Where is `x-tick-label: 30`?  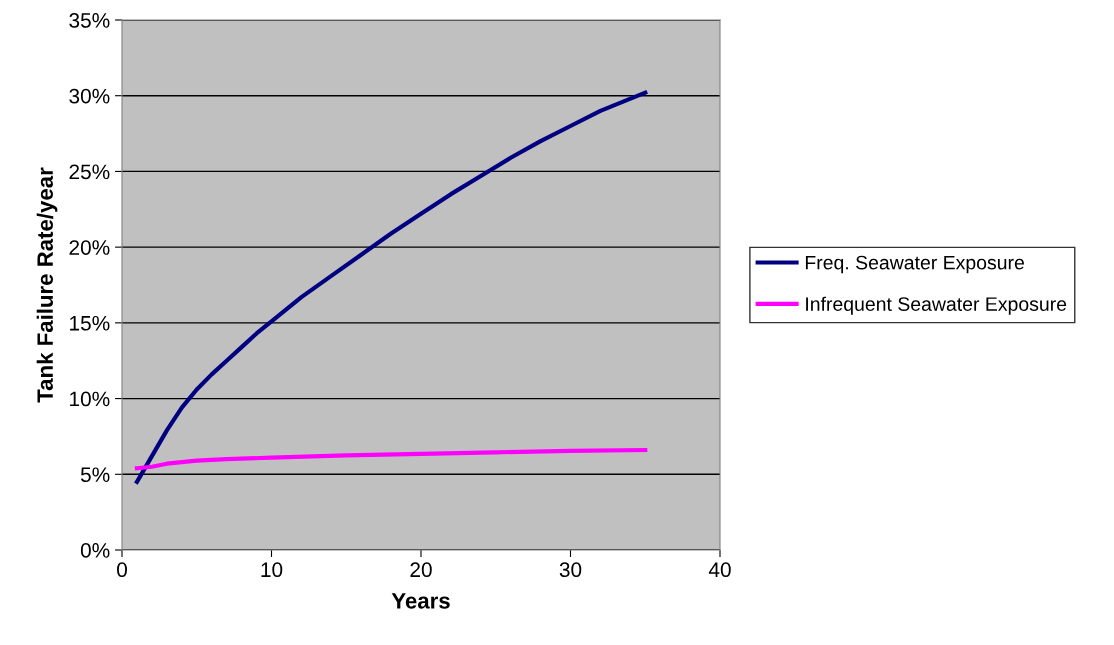 x-tick-label: 30 is located at coordinates (570, 570).